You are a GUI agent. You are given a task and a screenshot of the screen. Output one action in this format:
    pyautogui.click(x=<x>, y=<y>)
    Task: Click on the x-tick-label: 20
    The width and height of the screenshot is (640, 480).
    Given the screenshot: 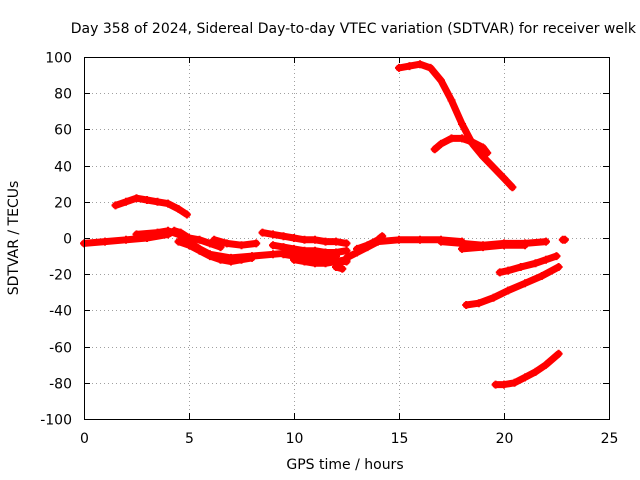 What is the action you would take?
    pyautogui.click(x=505, y=439)
    